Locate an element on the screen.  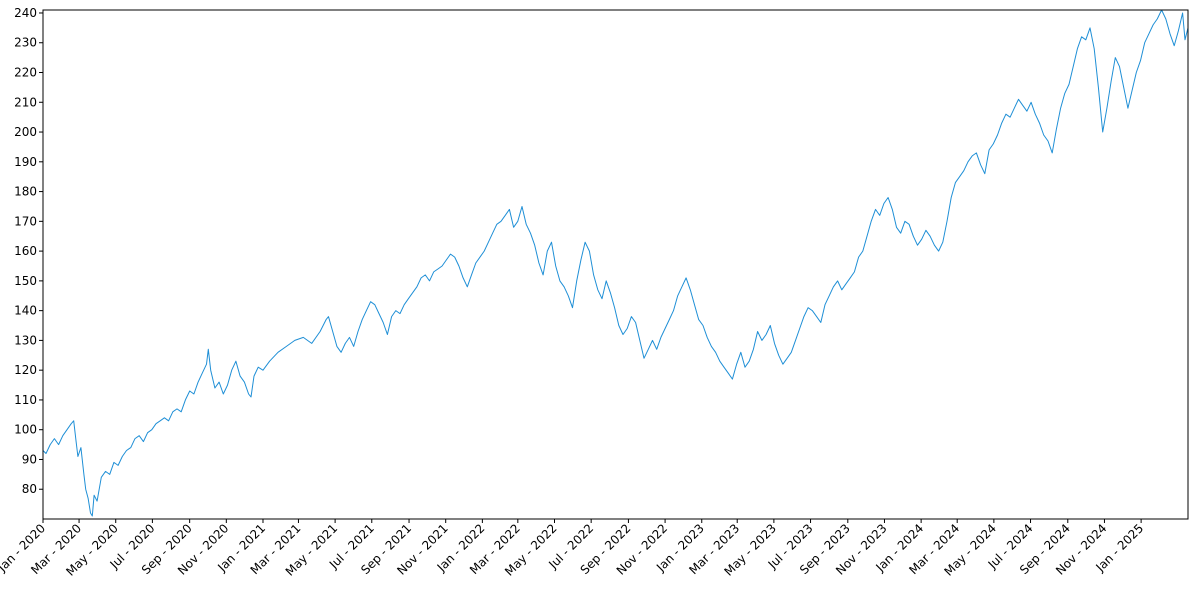
y-tick-label: 240 is located at coordinates (25, 13).